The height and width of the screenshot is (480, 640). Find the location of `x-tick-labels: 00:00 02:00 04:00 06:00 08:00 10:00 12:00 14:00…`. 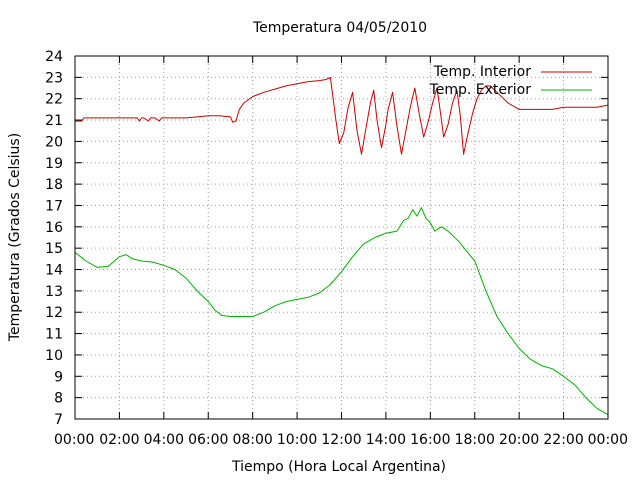

x-tick-labels: 00:00 02:00 04:00 06:00 08:00 10:00 12:00 14:00… is located at coordinates (341, 440).